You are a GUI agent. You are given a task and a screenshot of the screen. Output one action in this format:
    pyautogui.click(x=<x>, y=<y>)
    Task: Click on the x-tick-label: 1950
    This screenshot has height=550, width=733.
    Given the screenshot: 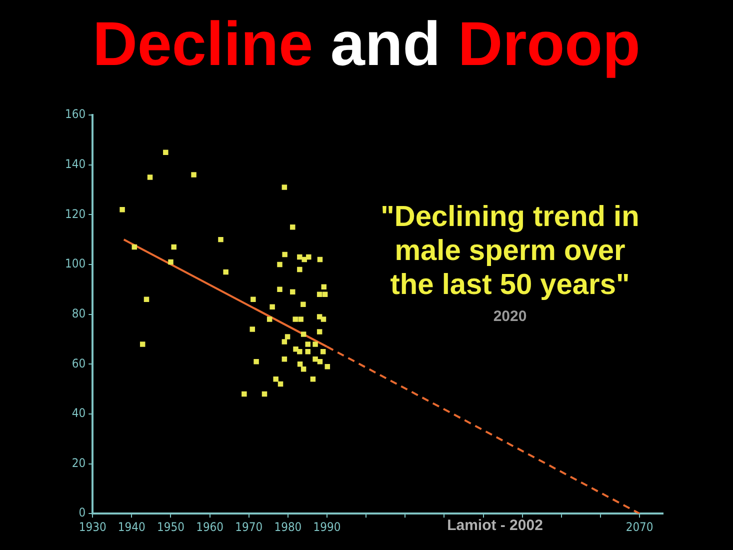 What is the action you would take?
    pyautogui.click(x=171, y=527)
    